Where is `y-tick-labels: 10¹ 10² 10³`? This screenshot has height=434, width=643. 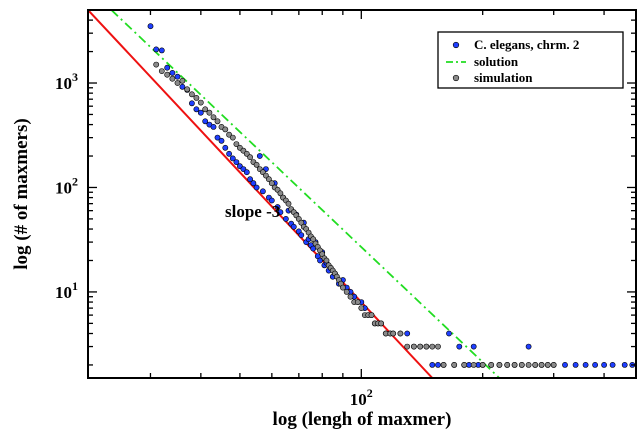 y-tick-labels: 10¹ 10² 10³ is located at coordinates (66, 186).